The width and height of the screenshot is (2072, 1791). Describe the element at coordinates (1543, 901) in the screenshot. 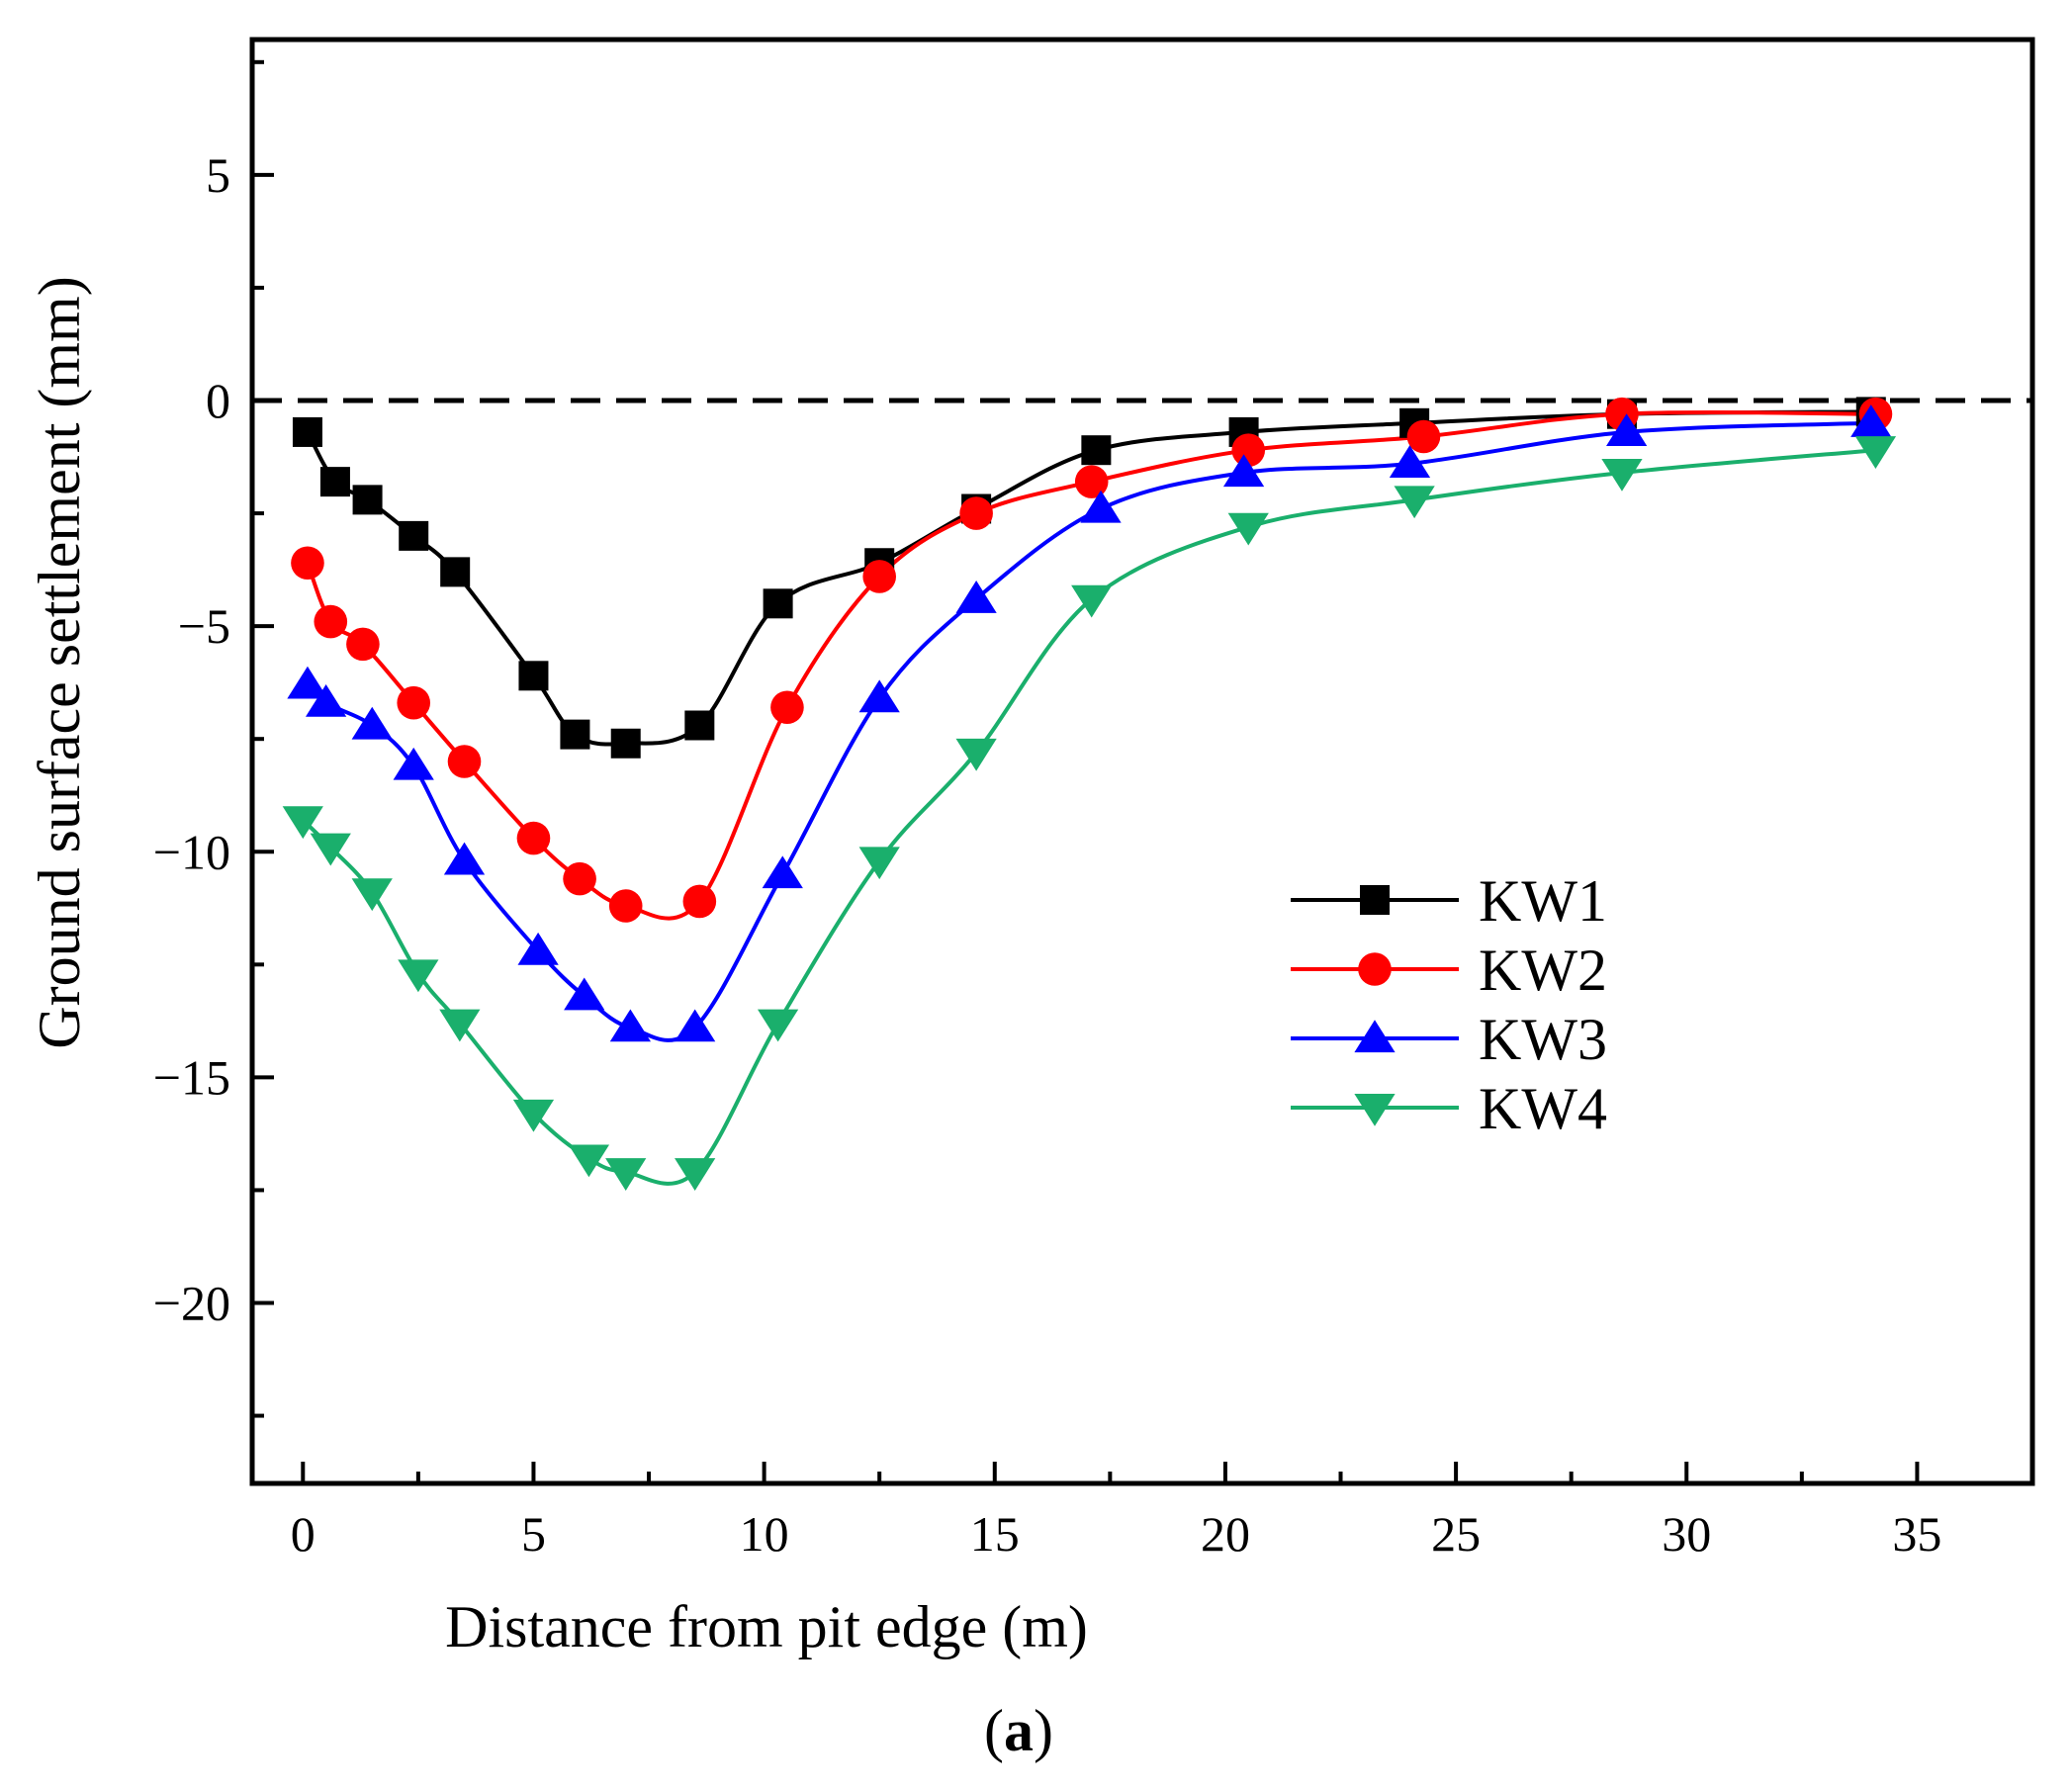

I see `legend-label-kw1: KW1` at that location.